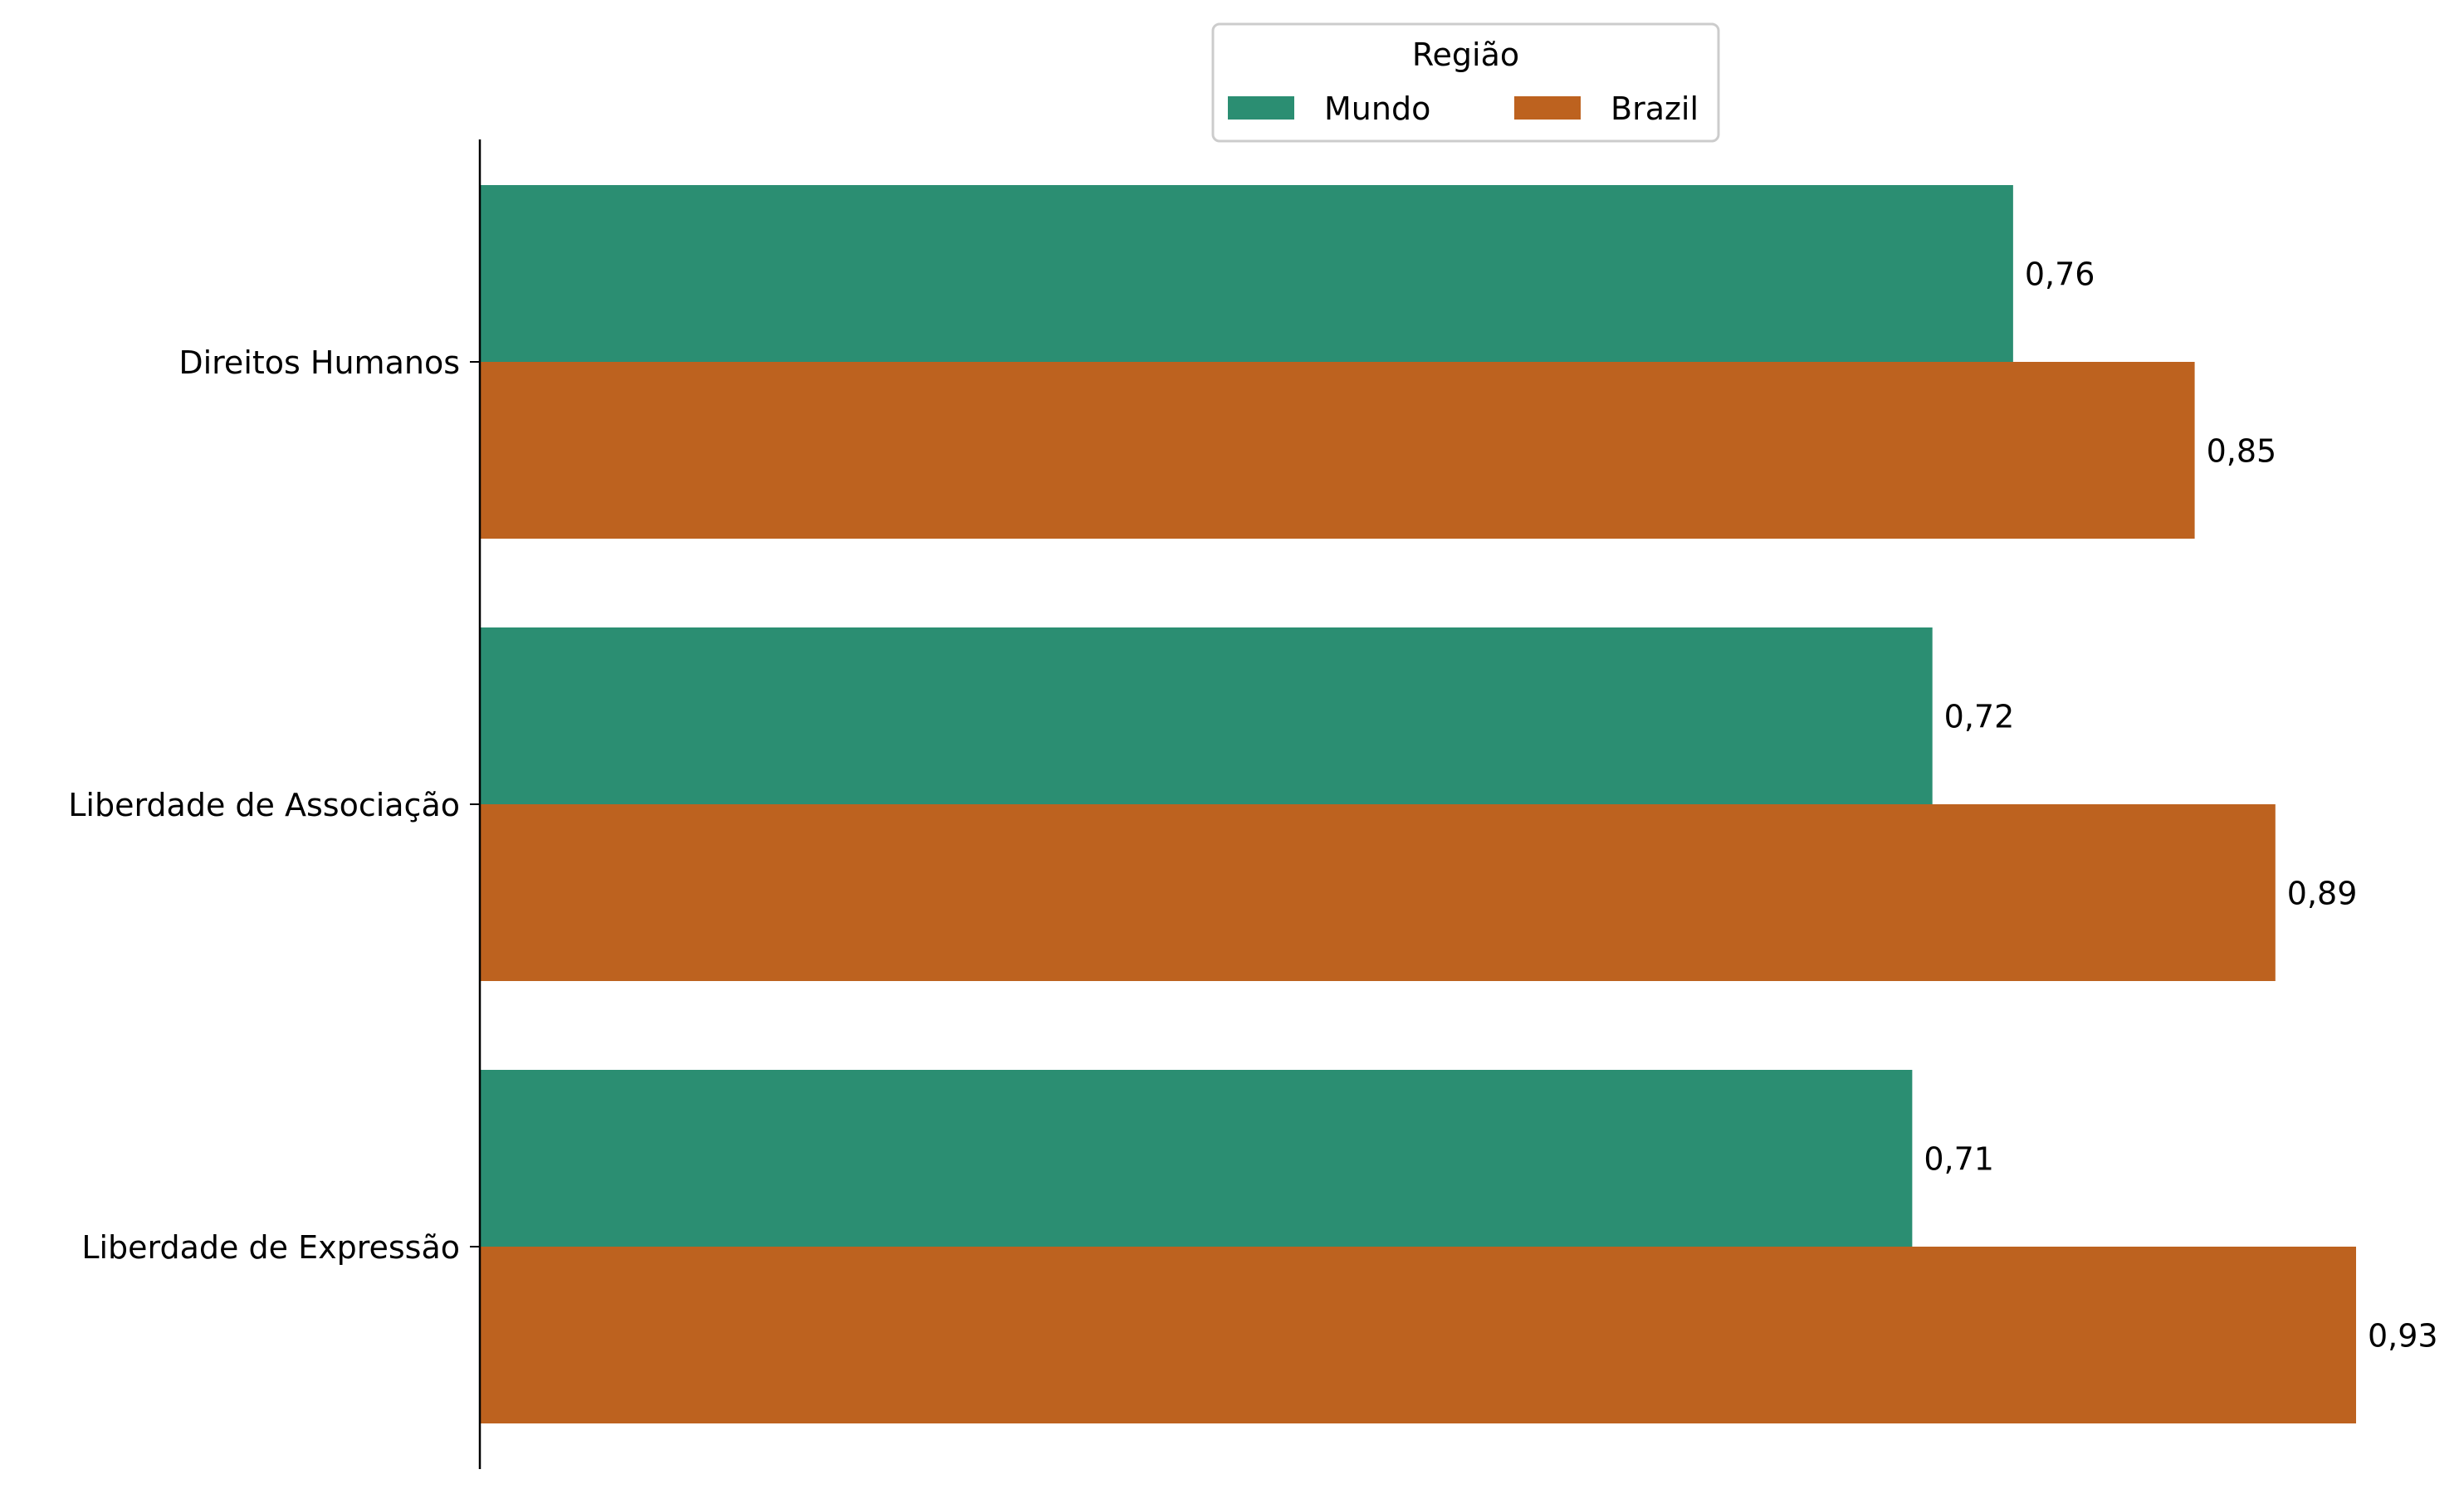  What do you see at coordinates (1418, 1335) in the screenshot?
I see `bar-brazil-liberdade-de-expressao` at bounding box center [1418, 1335].